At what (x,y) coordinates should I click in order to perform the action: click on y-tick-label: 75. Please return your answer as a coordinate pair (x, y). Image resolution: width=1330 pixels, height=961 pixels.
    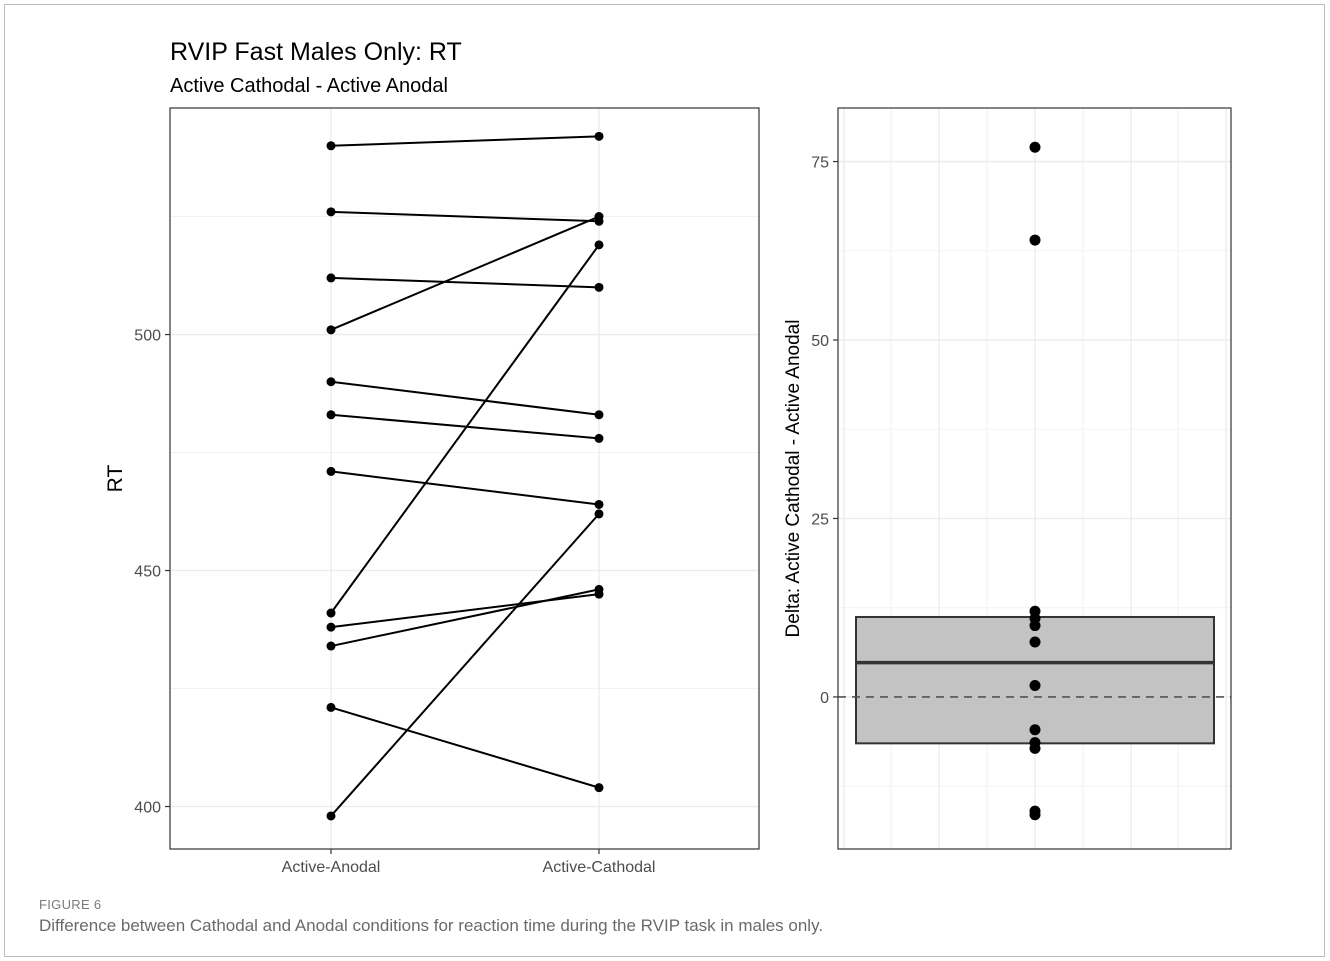
    Looking at the image, I should click on (820, 163).